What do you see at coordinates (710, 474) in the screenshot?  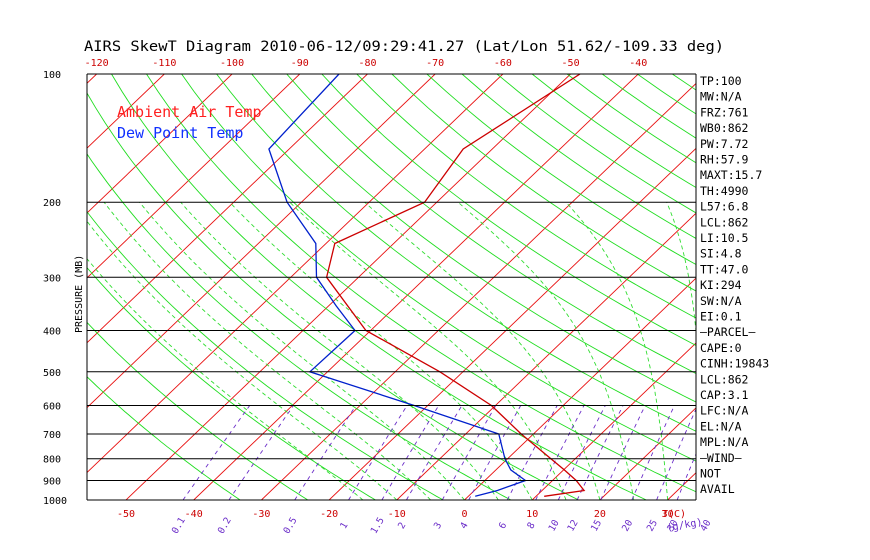 I see `sounding-index-label: NOT` at bounding box center [710, 474].